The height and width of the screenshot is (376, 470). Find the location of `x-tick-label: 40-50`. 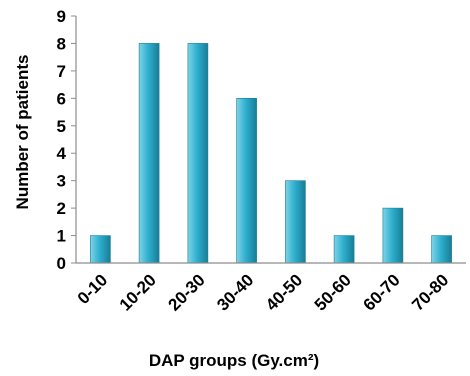

x-tick-label: 40-50 is located at coordinates (284, 292).